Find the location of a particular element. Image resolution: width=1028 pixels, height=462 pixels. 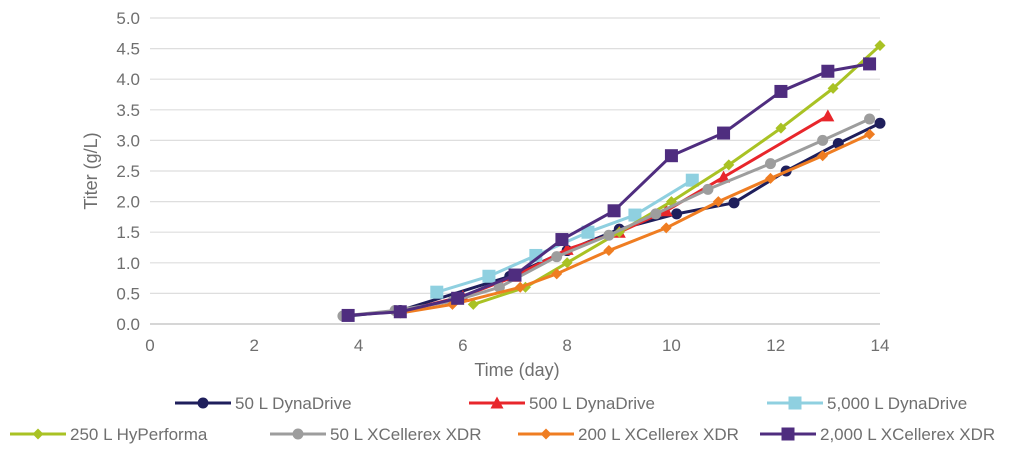

legend-item: 200 L XCellerex XDR is located at coordinates (628, 434).